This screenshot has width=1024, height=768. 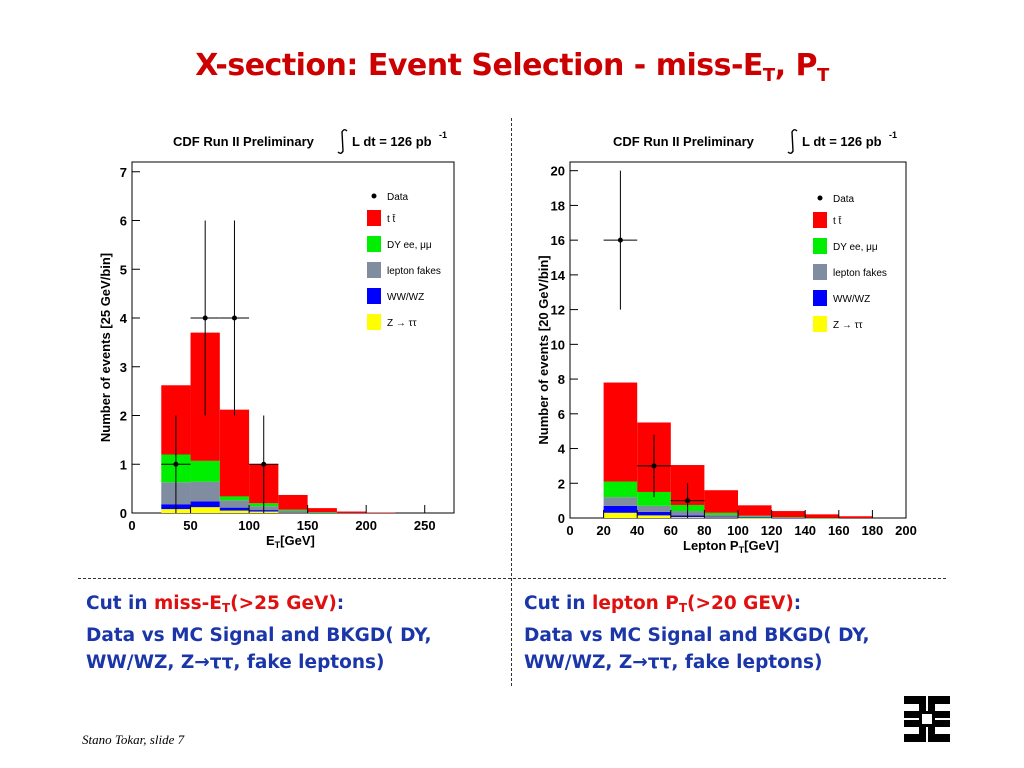 What do you see at coordinates (105, 347) in the screenshot?
I see `y-axis-label: Number of events [25 GeV/bin]` at bounding box center [105, 347].